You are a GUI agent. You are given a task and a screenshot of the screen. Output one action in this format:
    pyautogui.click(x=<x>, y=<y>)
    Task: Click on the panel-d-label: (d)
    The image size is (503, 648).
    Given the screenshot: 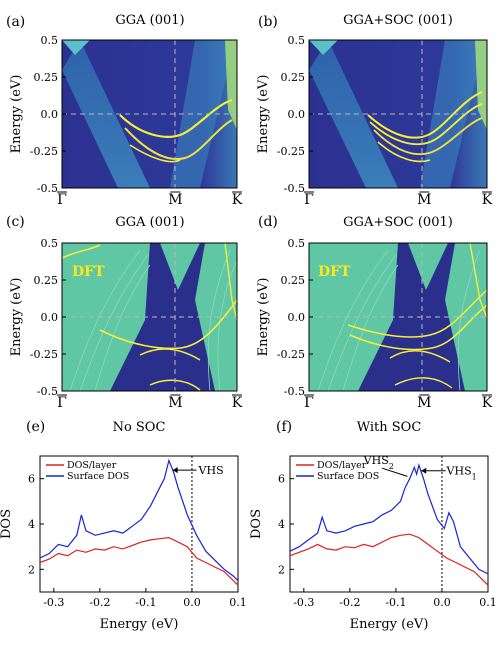 What is the action you would take?
    pyautogui.click(x=268, y=222)
    